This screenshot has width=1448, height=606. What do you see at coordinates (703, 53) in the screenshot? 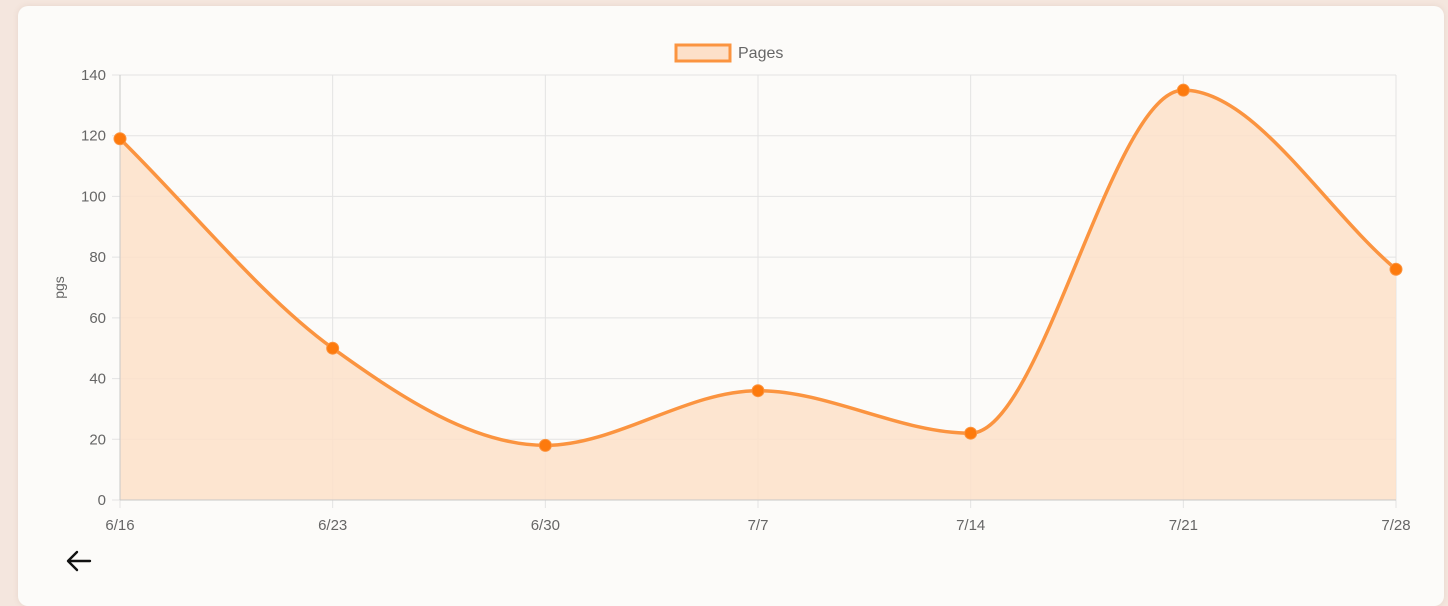
I see `legend-swatch` at bounding box center [703, 53].